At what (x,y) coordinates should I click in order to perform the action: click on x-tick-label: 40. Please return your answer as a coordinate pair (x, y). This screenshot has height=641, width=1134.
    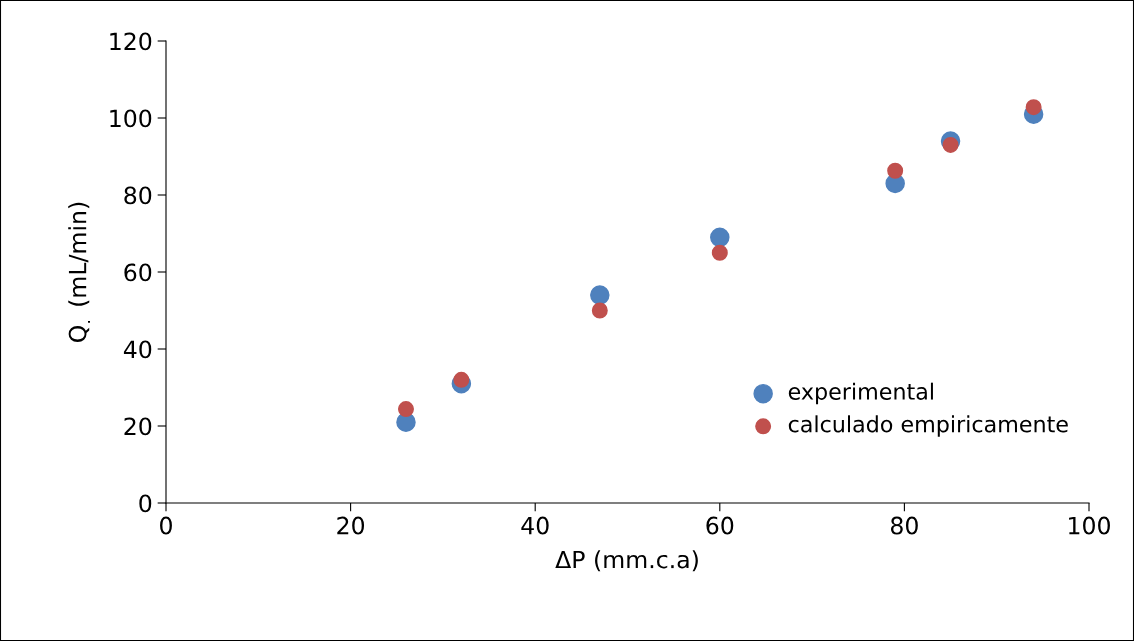
    Looking at the image, I should click on (535, 525).